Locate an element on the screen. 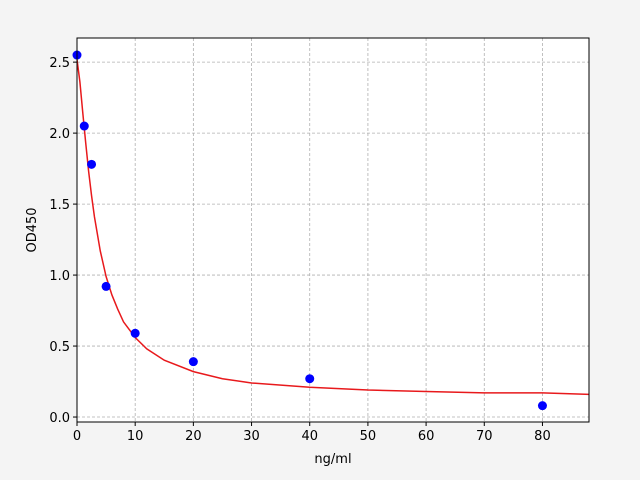 Image resolution: width=640 pixels, height=480 pixels. x-tick-label: 50 is located at coordinates (368, 436).